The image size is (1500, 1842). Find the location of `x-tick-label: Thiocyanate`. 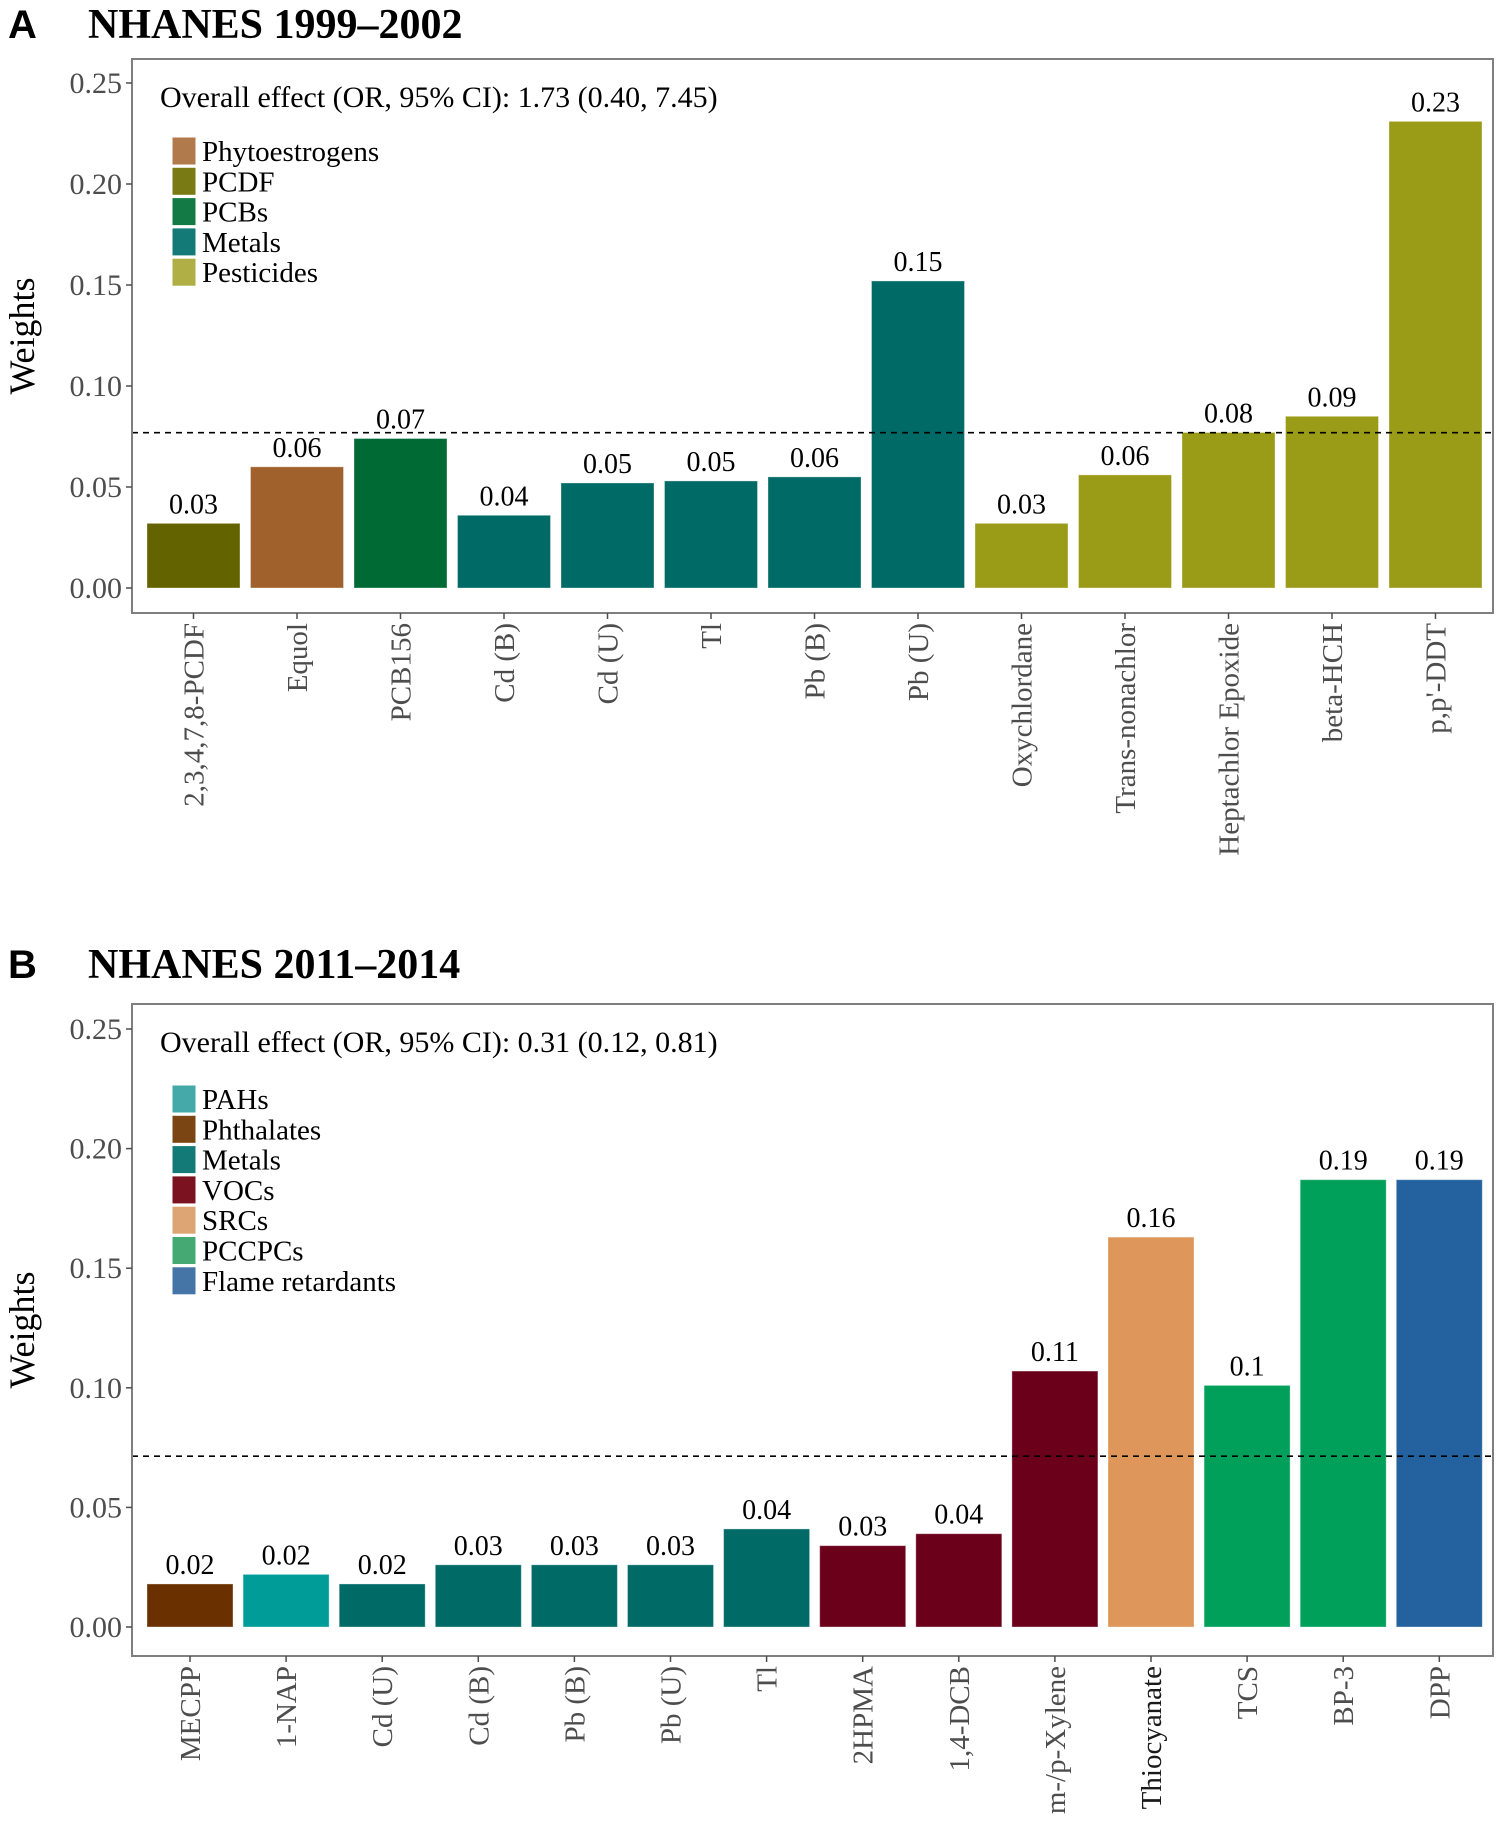

x-tick-label: Thiocyanate is located at coordinates (1152, 1737).